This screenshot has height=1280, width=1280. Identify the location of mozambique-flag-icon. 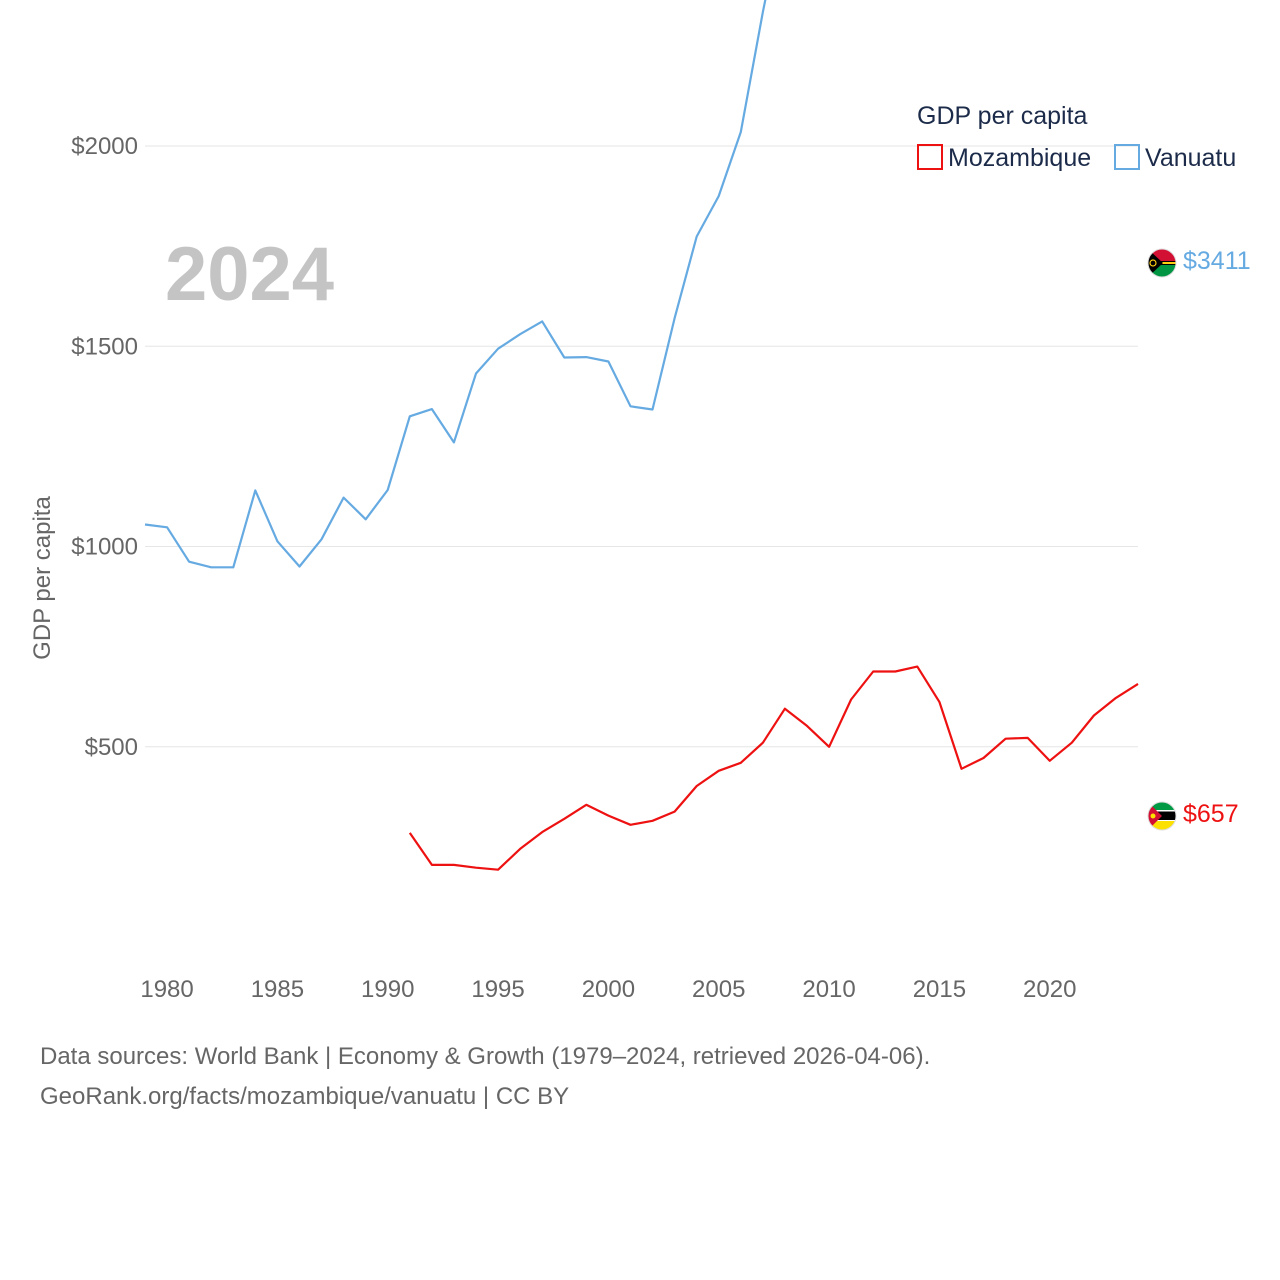
(1162, 816).